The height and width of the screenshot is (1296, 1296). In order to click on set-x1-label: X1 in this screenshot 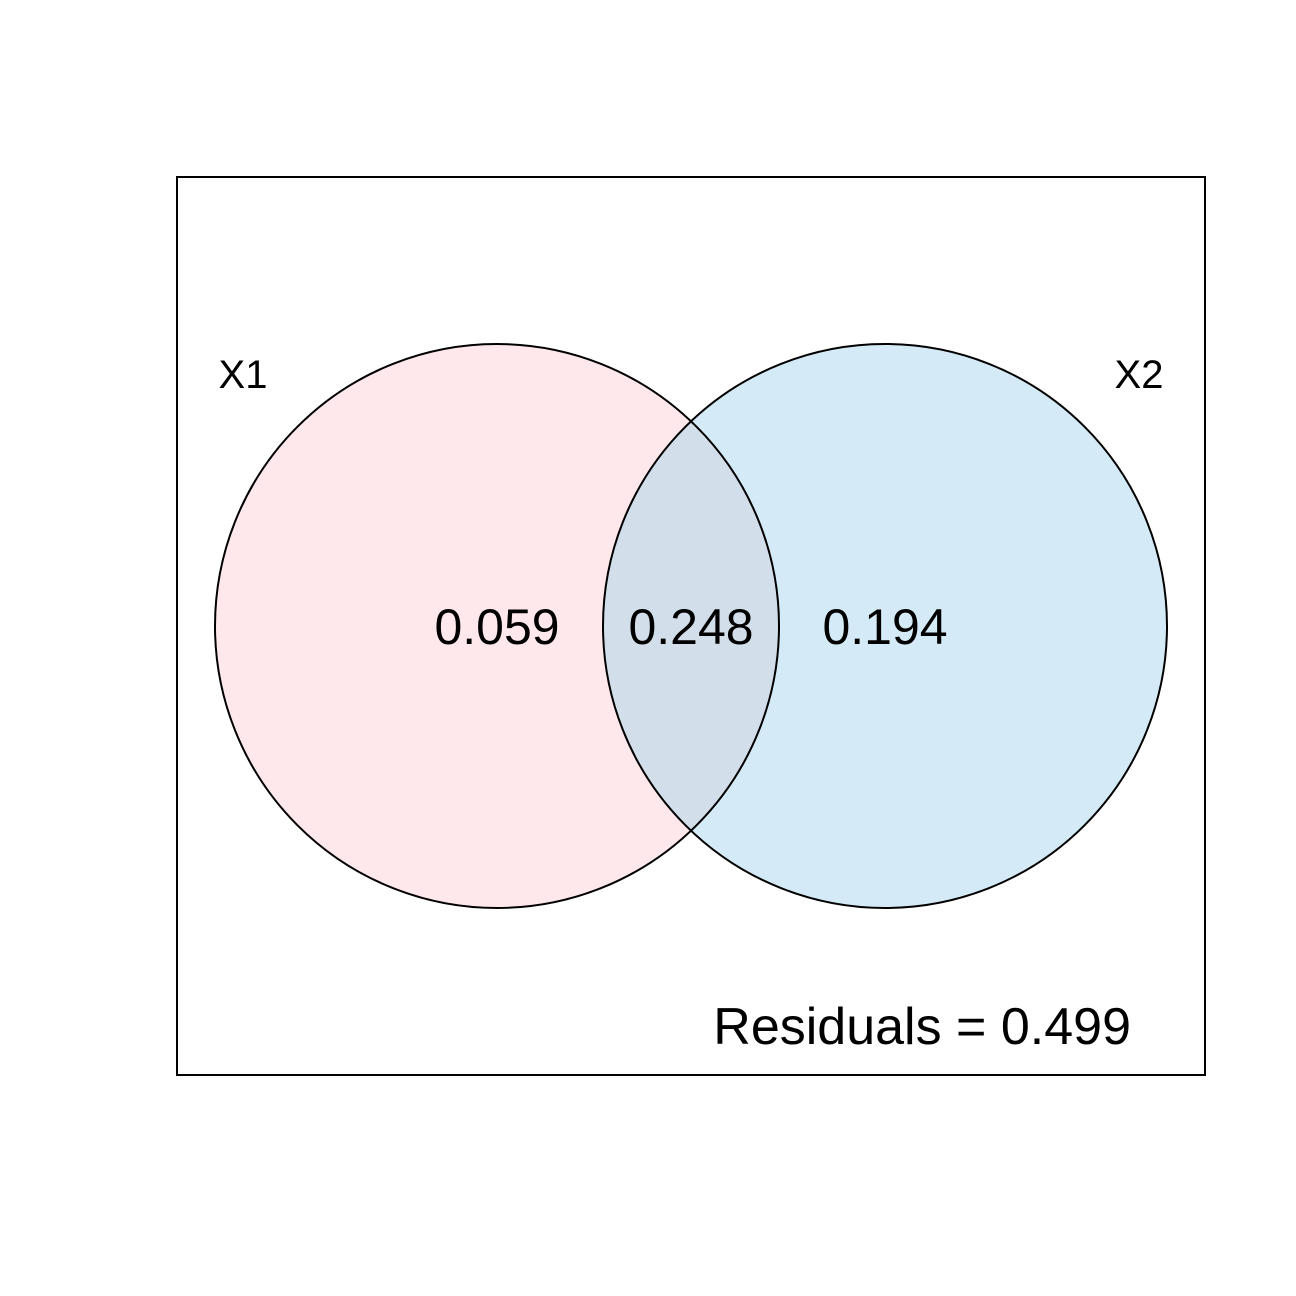, I will do `click(243, 375)`.